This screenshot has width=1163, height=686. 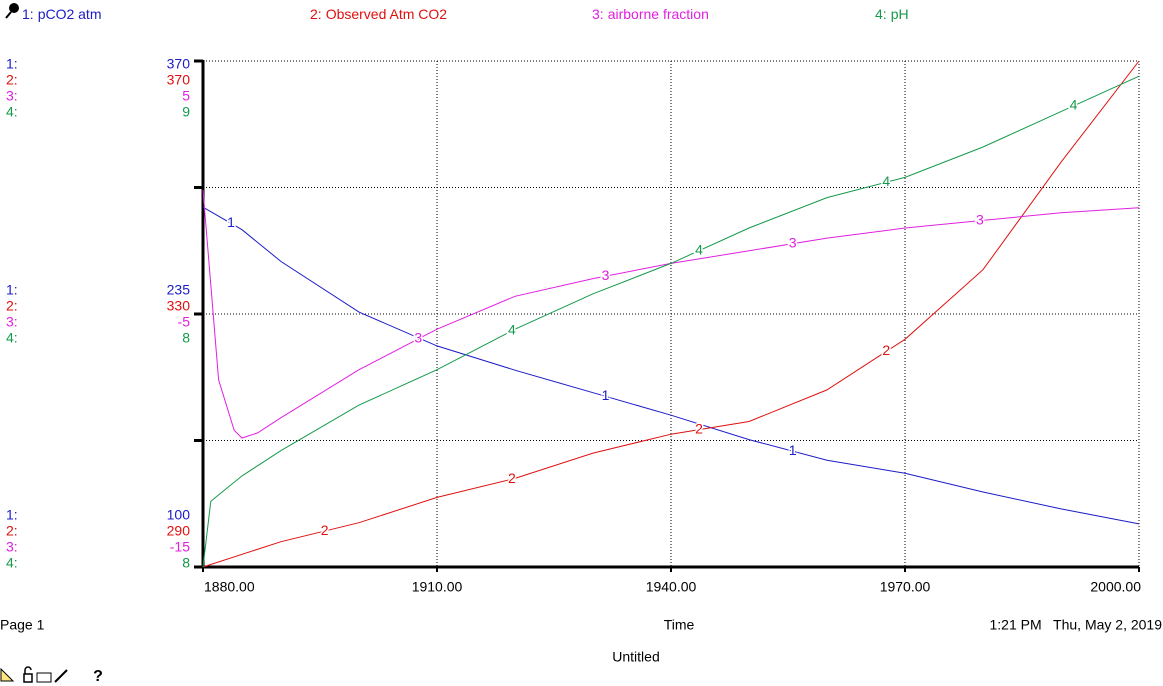 I want to click on x-tick-label: 1970.00, so click(x=905, y=587).